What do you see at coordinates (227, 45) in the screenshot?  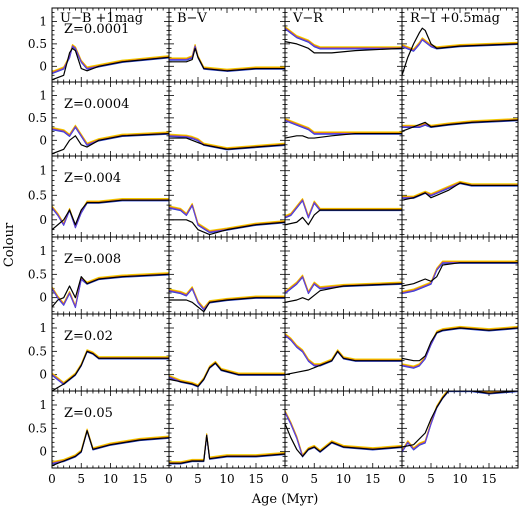 I see `panel-r0-c1: B−V` at bounding box center [227, 45].